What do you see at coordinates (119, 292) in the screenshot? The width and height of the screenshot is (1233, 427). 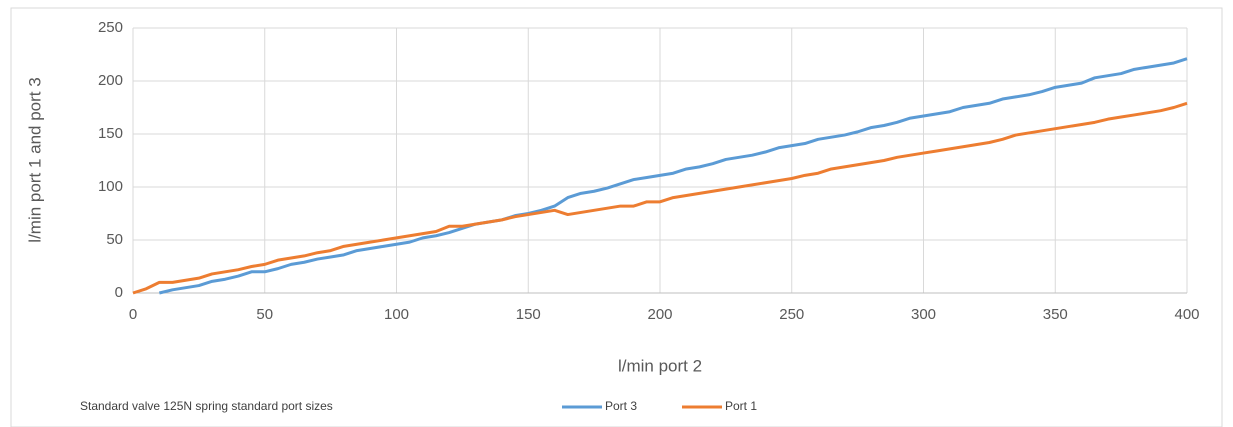 I see `y-tick-label: 0` at bounding box center [119, 292].